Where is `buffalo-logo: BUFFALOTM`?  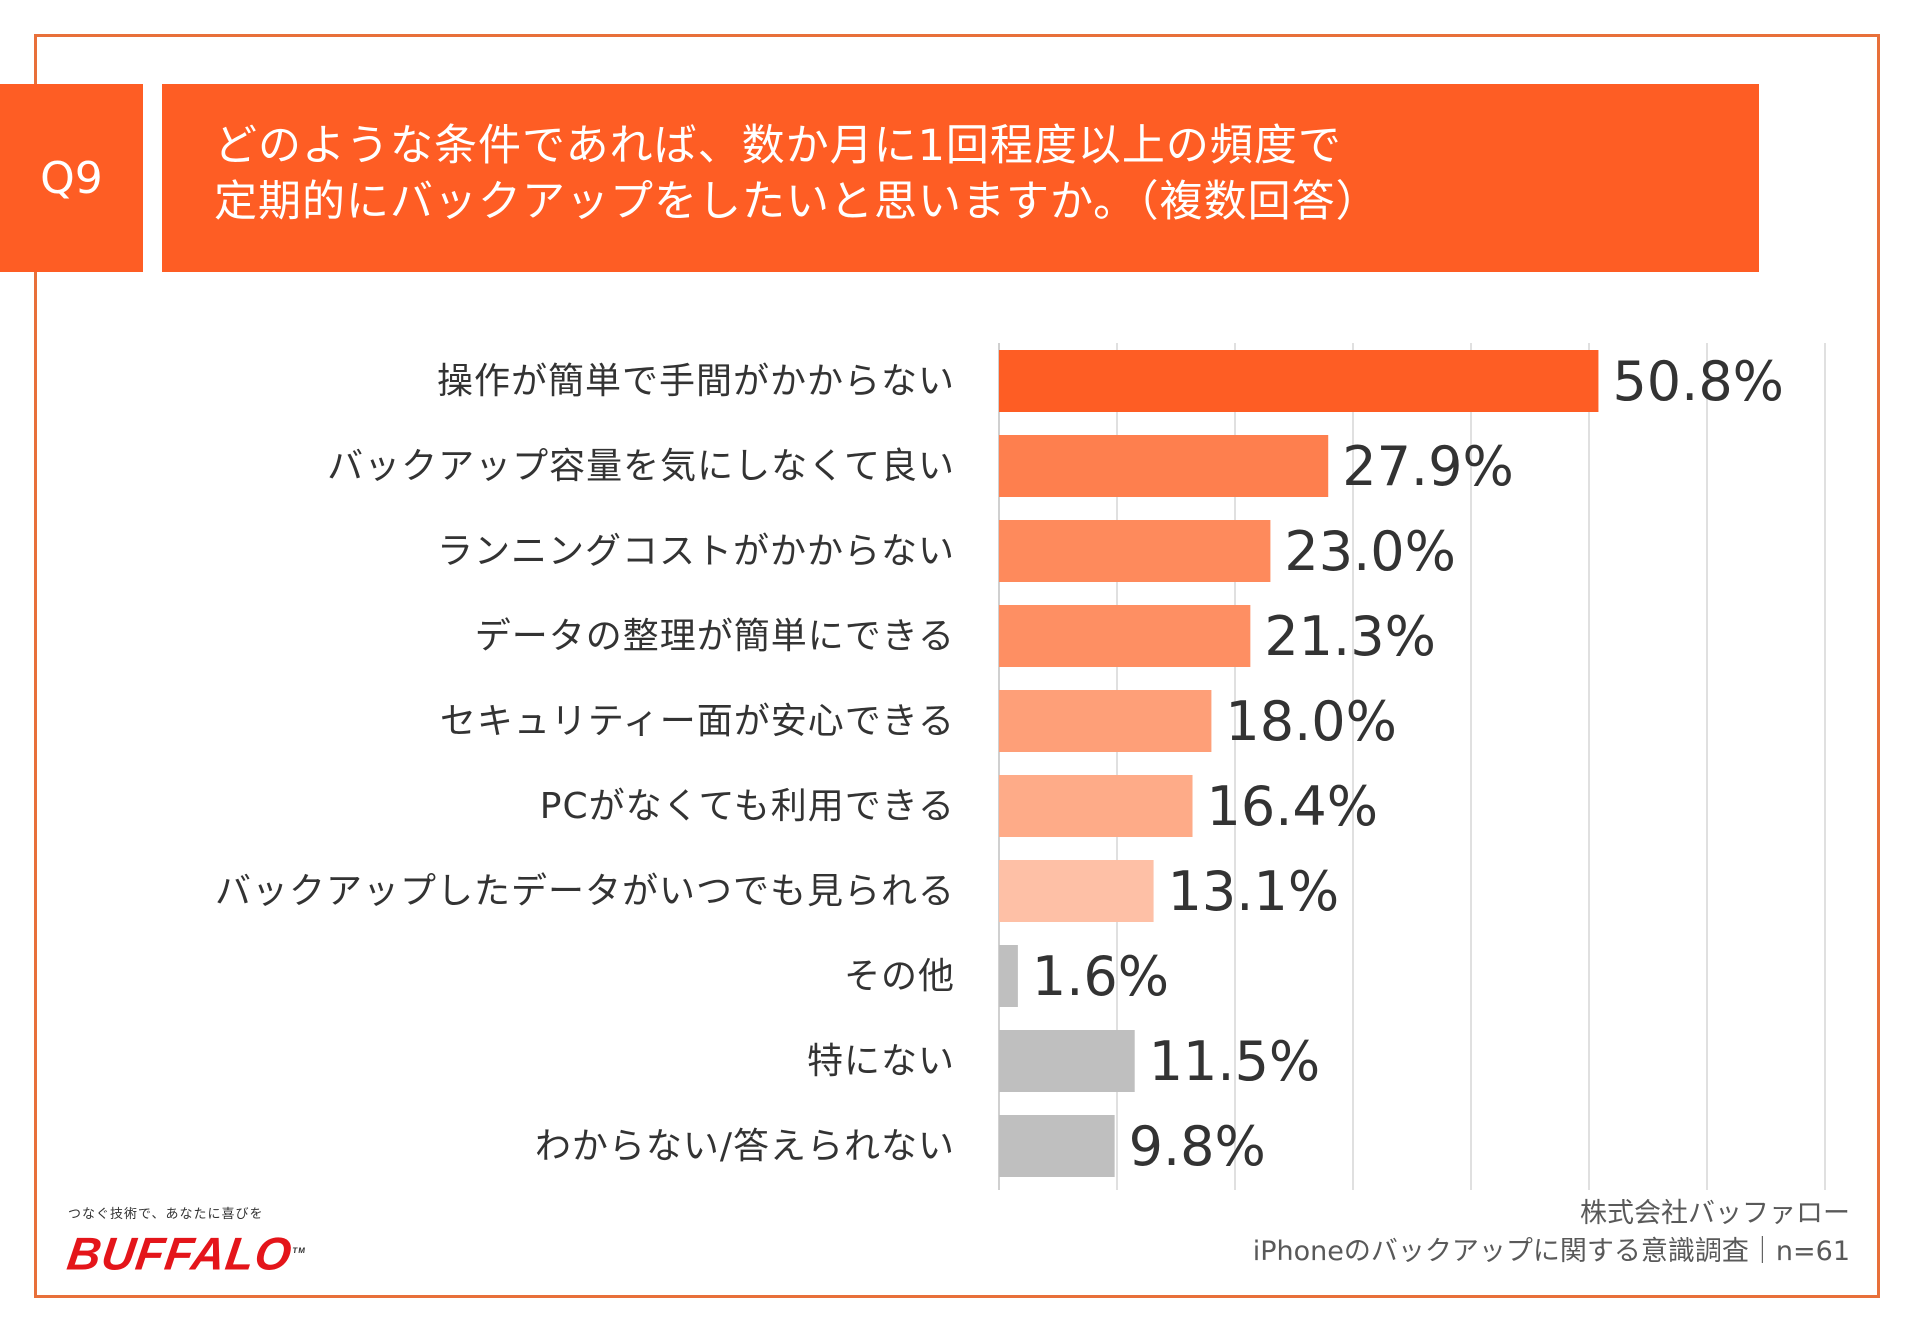 buffalo-logo: BUFFALOTM is located at coordinates (187, 1253).